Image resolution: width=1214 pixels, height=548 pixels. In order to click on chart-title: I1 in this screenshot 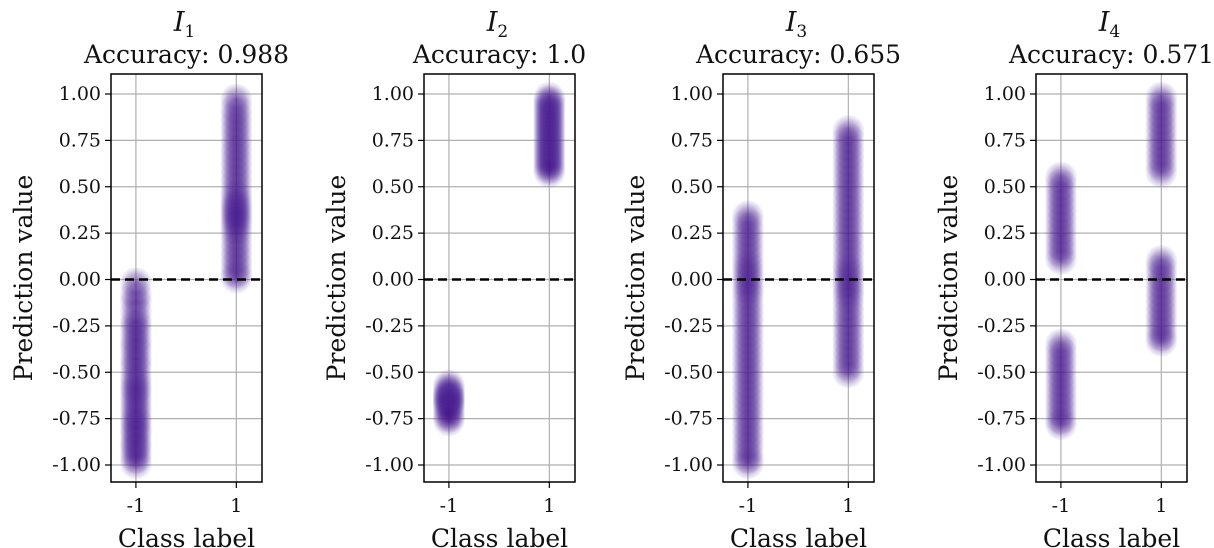, I will do `click(184, 24)`.